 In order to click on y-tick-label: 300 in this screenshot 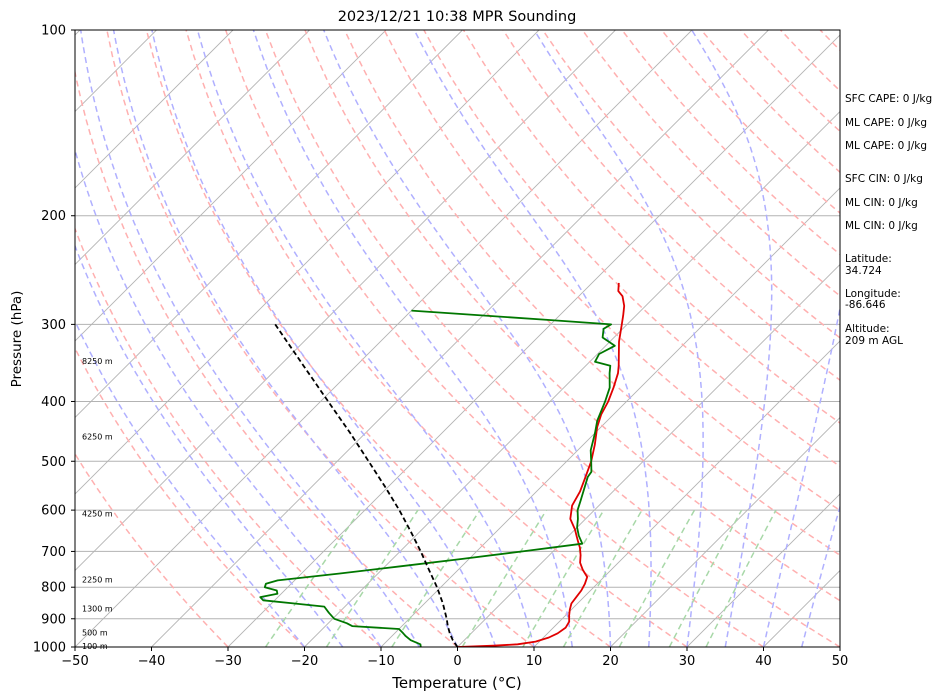, I will do `click(53, 325)`.